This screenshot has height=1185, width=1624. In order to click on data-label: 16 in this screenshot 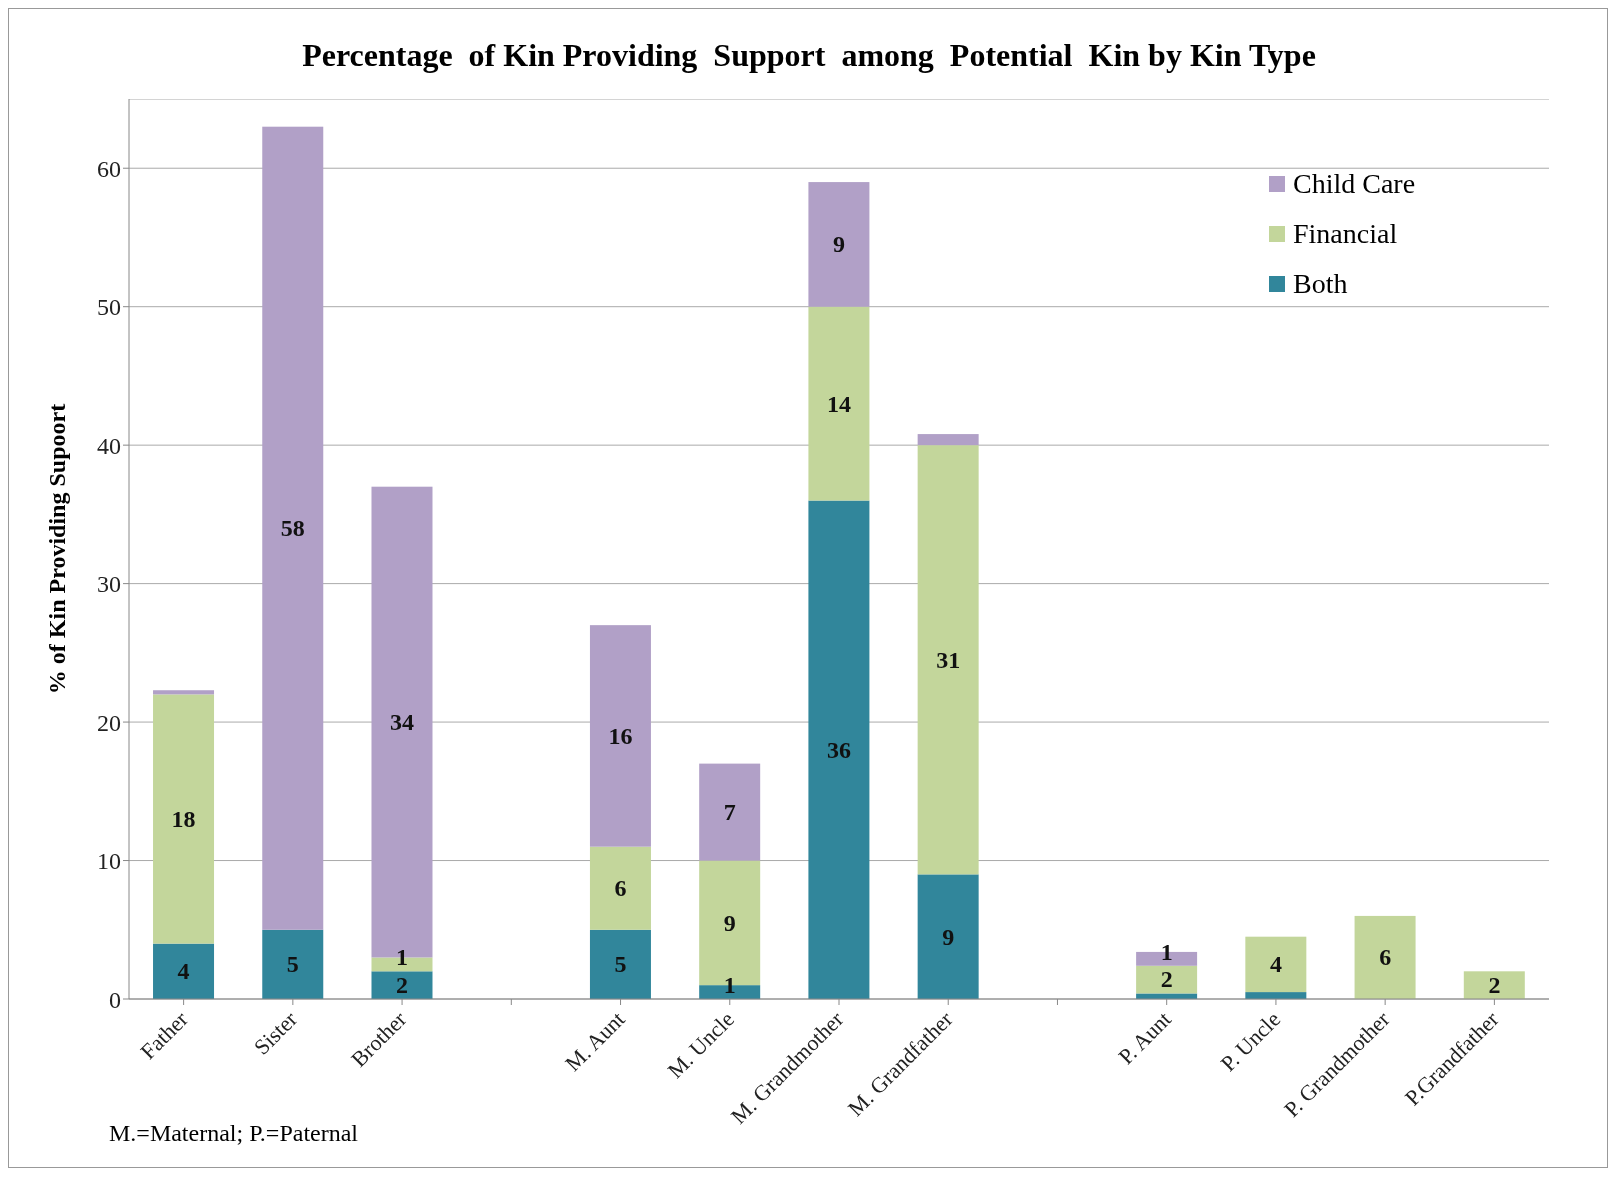, I will do `click(620, 735)`.